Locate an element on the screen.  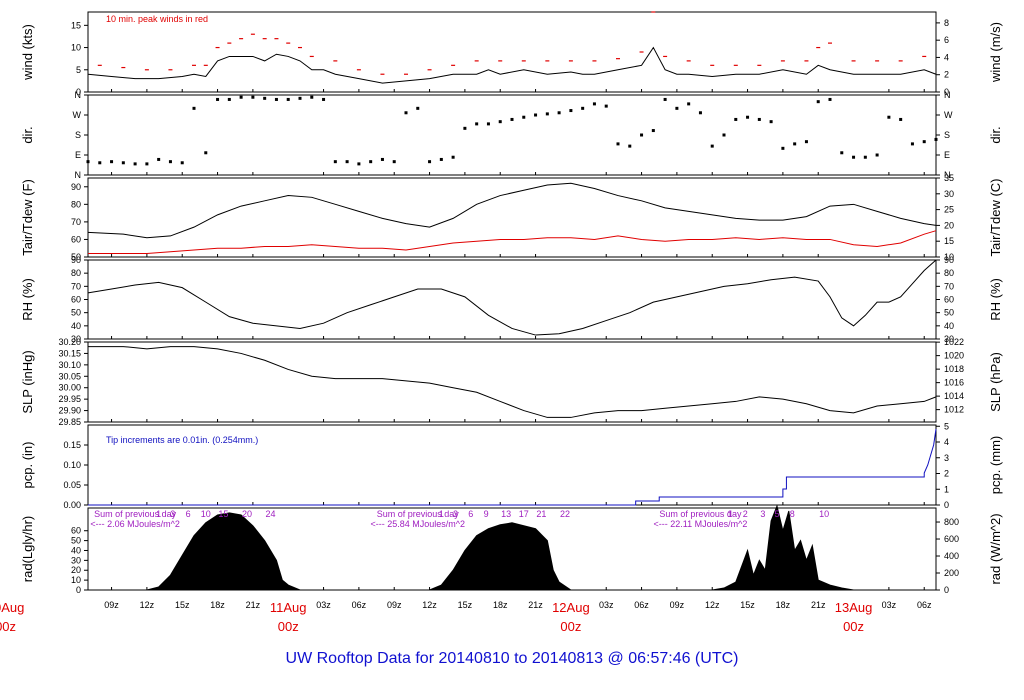
radiation-area is located at coordinates (512, 547).